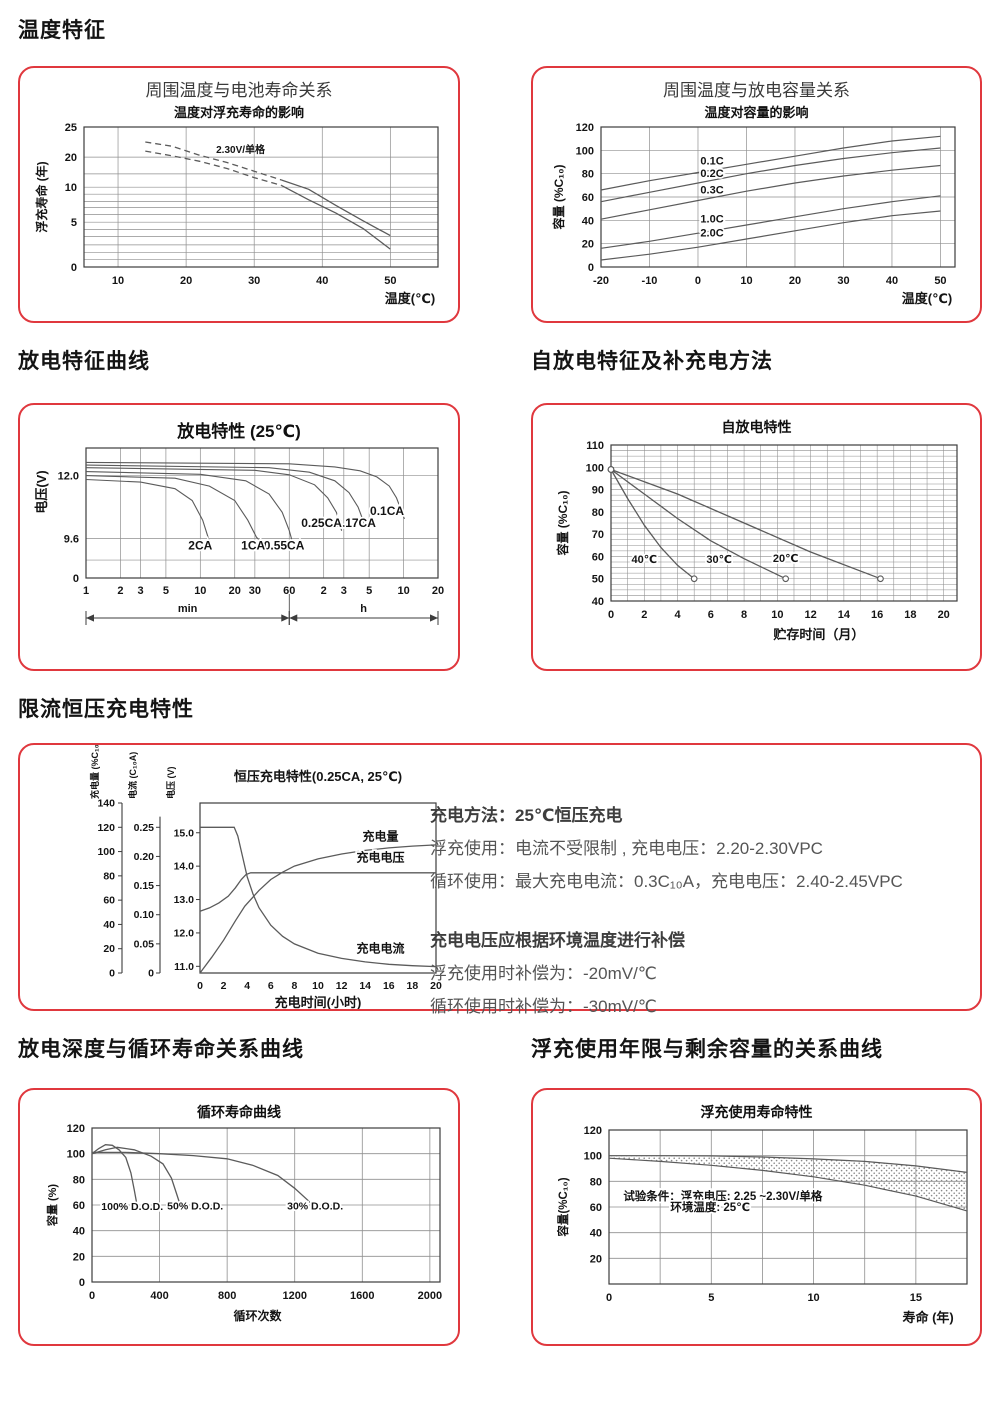 Image resolution: width=1000 pixels, height=1408 pixels. Describe the element at coordinates (927, 298) in the screenshot. I see `x-axis-label: 温度(℃)` at that location.